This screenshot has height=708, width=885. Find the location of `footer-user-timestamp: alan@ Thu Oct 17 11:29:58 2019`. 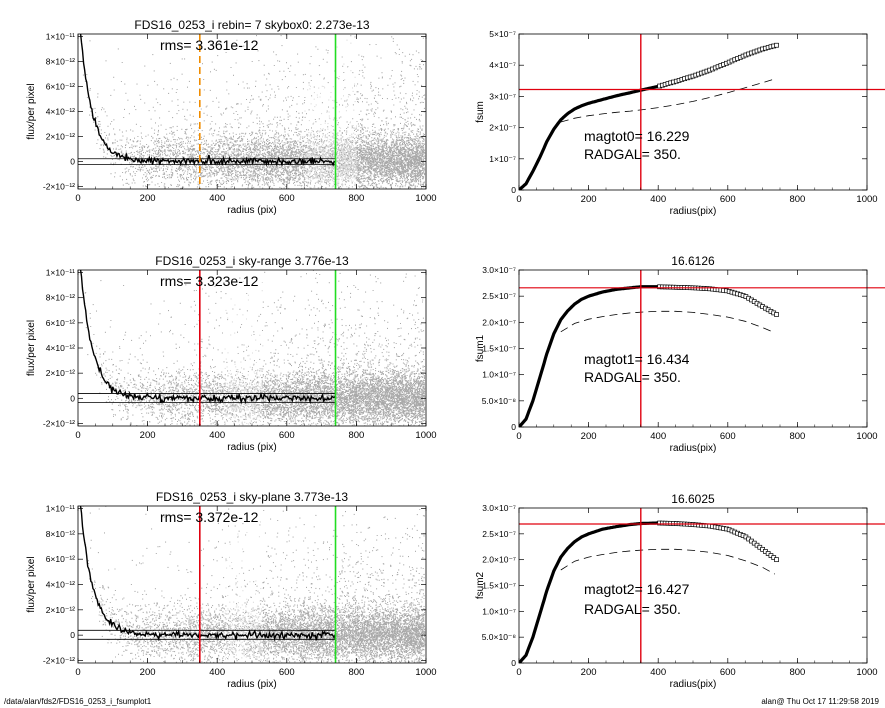

footer-user-timestamp: alan@ Thu Oct 17 11:29:58 2019 is located at coordinates (820, 701).